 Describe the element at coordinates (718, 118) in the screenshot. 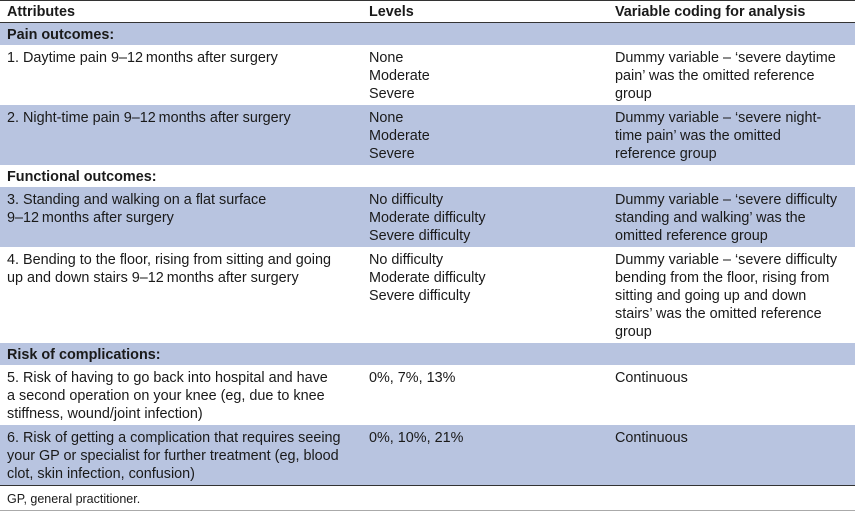

I see `coding-line: Dummy variable – ‘severe night-` at that location.